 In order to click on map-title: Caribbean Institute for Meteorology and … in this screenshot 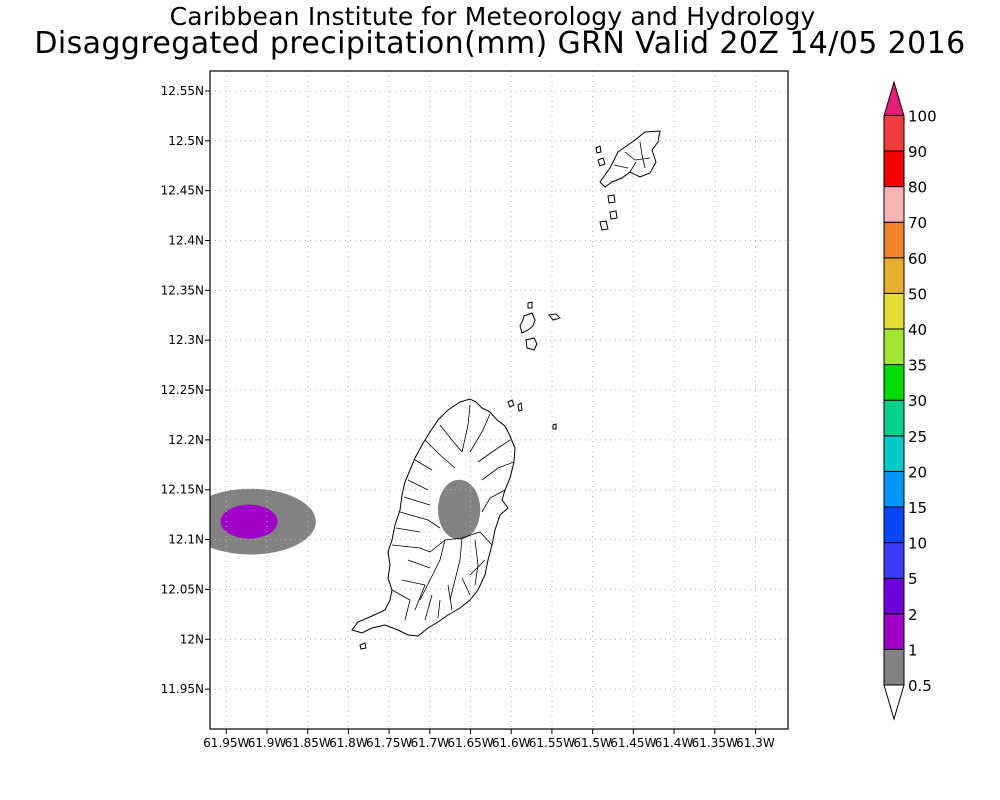, I will do `click(492, 16)`.